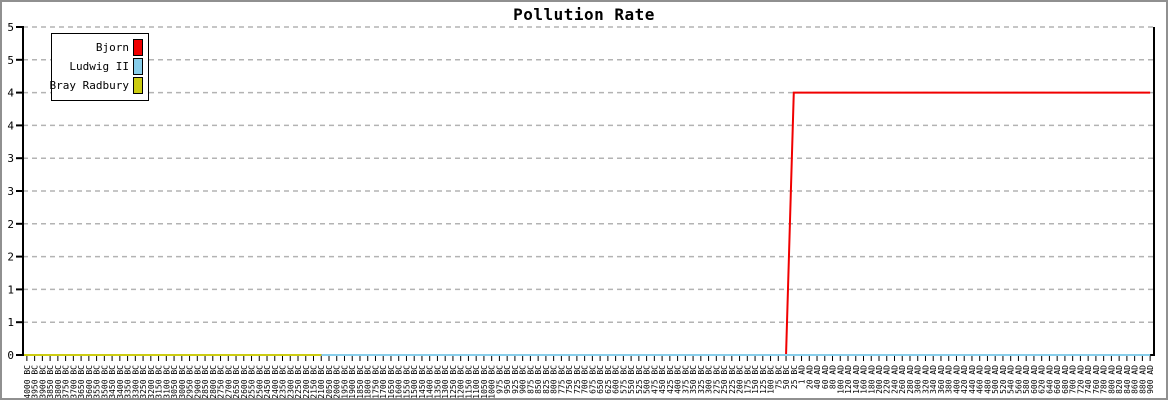 The image size is (1168, 400). What do you see at coordinates (902, 379) in the screenshot?
I see `x-tick-label: 260 AD` at bounding box center [902, 379].